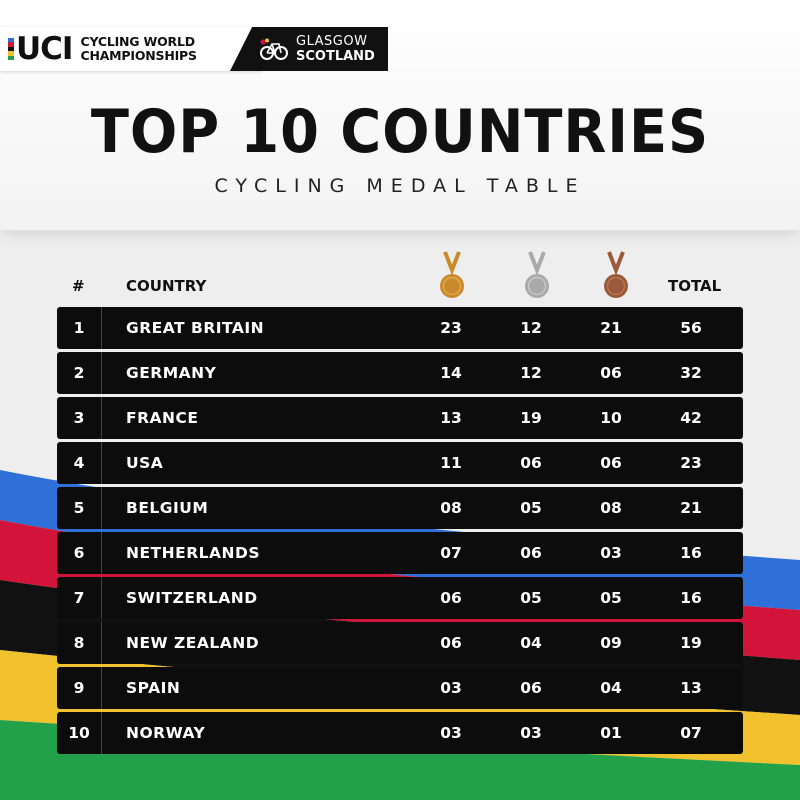 This screenshot has height=800, width=800. What do you see at coordinates (451, 463) in the screenshot?
I see `gold-count-cell: 11` at bounding box center [451, 463].